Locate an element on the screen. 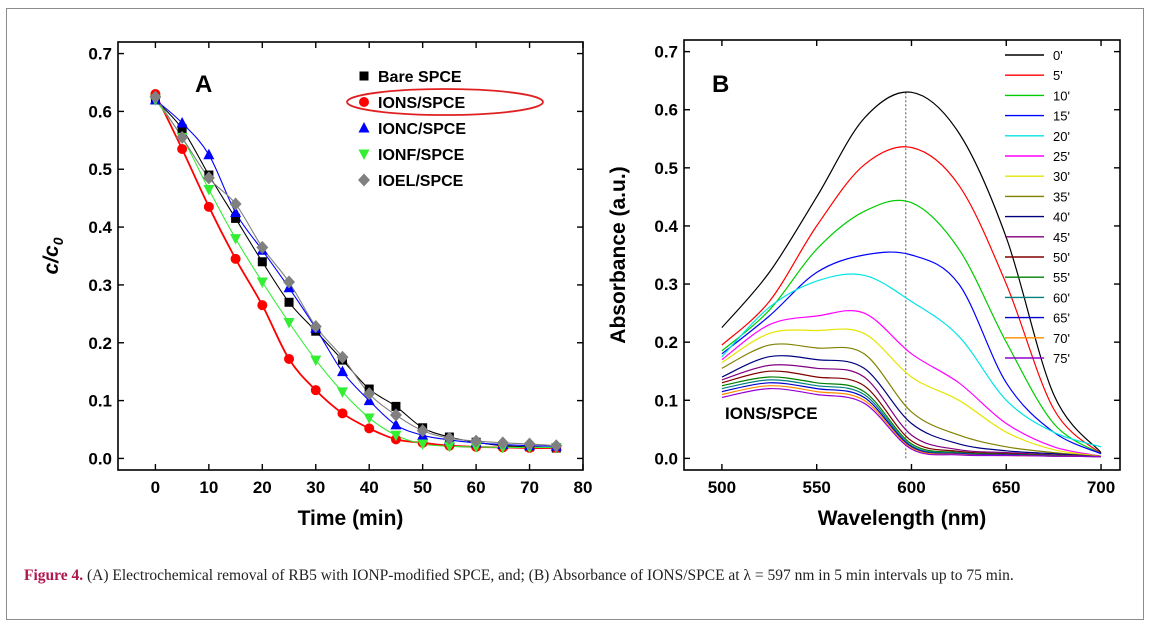 Image resolution: width=1153 pixels, height=630 pixels. legend-label: 45' is located at coordinates (1061, 237).